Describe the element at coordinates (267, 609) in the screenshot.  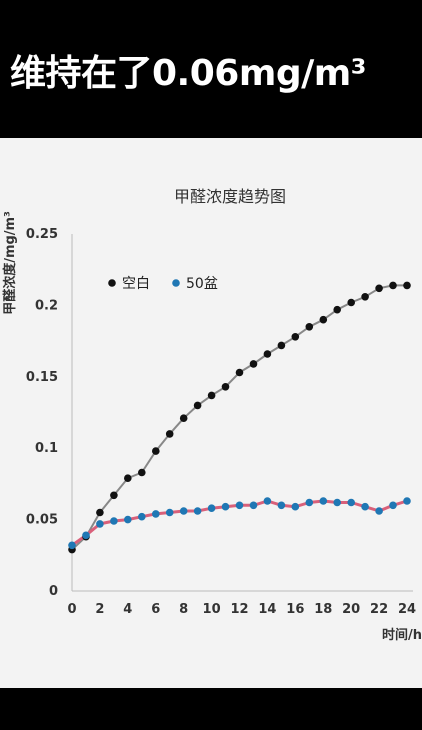
I see `x-tick-label: 14` at that location.